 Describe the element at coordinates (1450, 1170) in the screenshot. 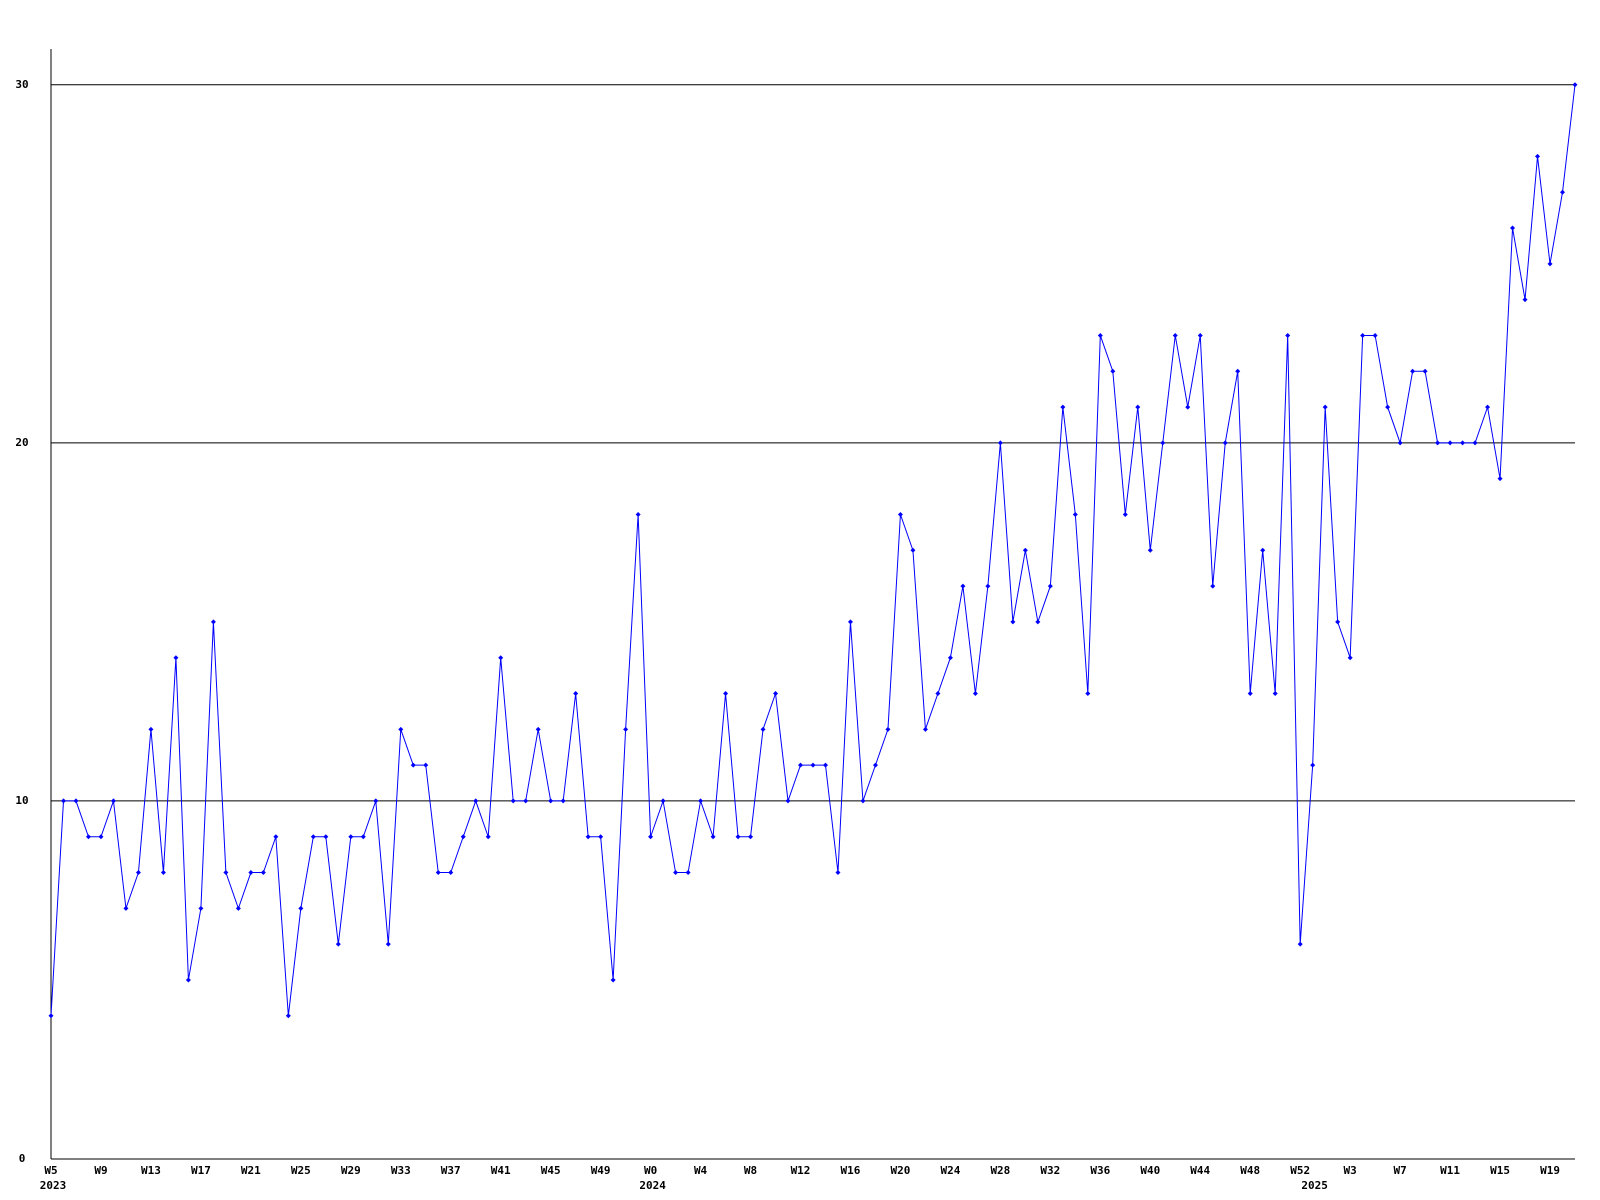

I see `x-tick-label: W11` at that location.